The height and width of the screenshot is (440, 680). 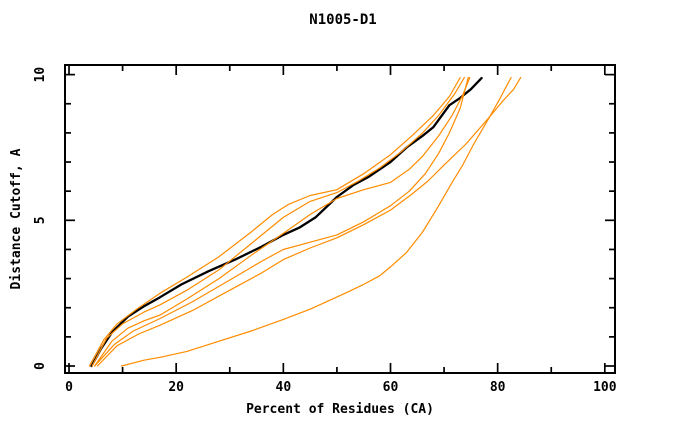 I want to click on x-tick-label: 20, so click(x=176, y=387).